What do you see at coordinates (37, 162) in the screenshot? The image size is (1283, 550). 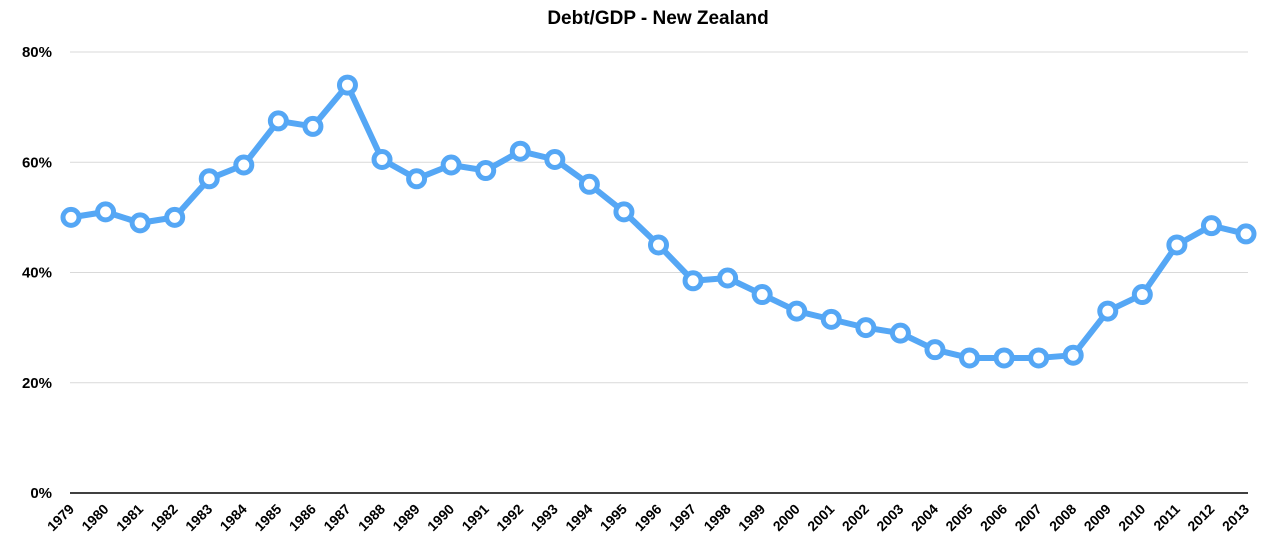 I see `y-tick-label: 60%` at bounding box center [37, 162].